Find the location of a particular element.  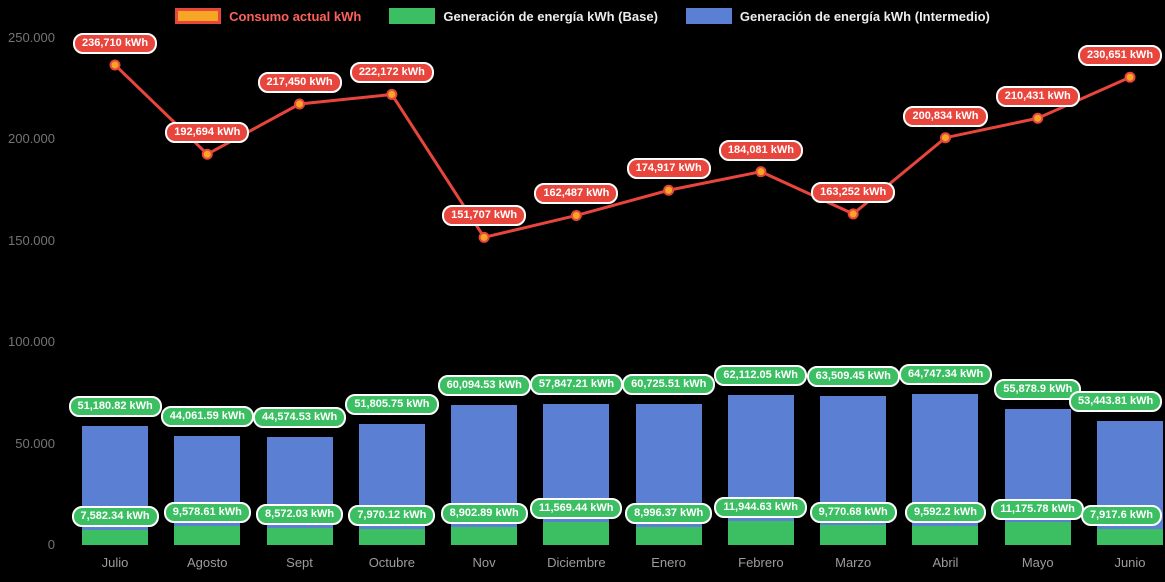

legend-item-generacion-intermedio: Generación de energía kWh (Intermedio) is located at coordinates (837, 16).